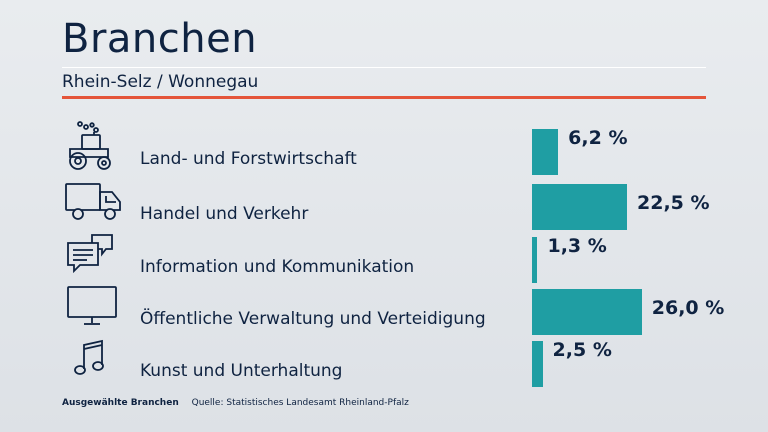  Describe the element at coordinates (93, 254) in the screenshot. I see `speech-bubbles-icon` at that location.